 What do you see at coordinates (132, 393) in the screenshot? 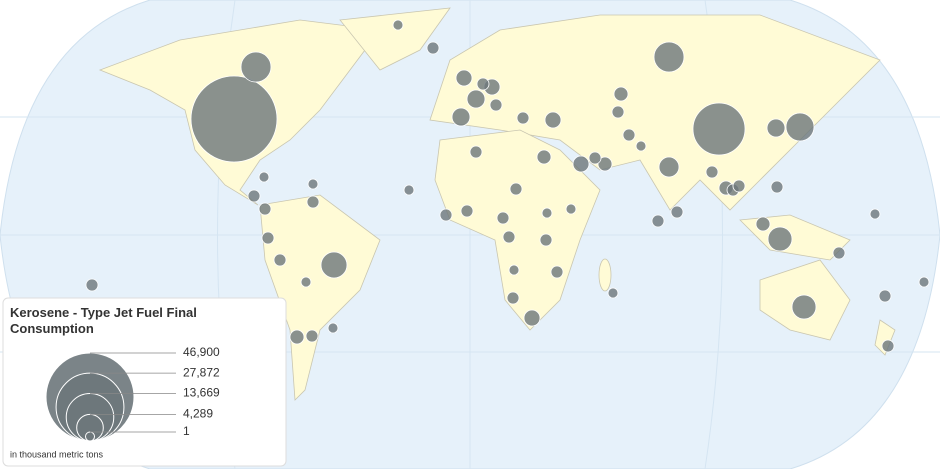
I see `legend: 46,900 27,872 13,669 4,289 1` at bounding box center [132, 393].